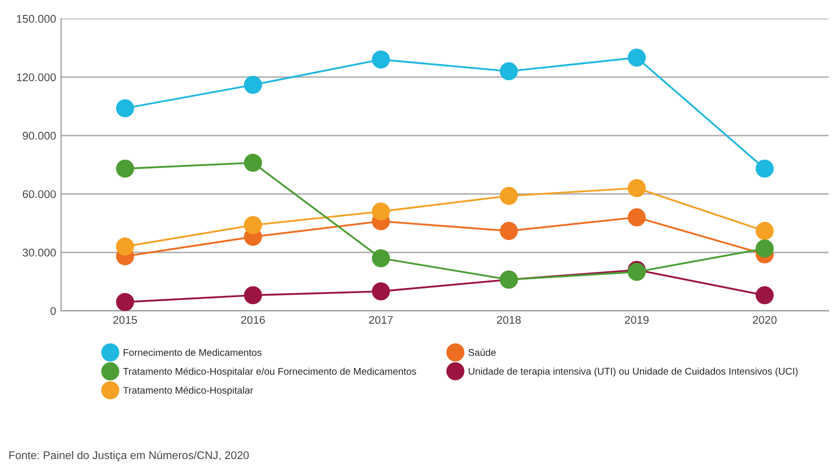 This screenshot has width=837, height=466. What do you see at coordinates (125, 320) in the screenshot?
I see `x-tick-label: 2015` at bounding box center [125, 320].